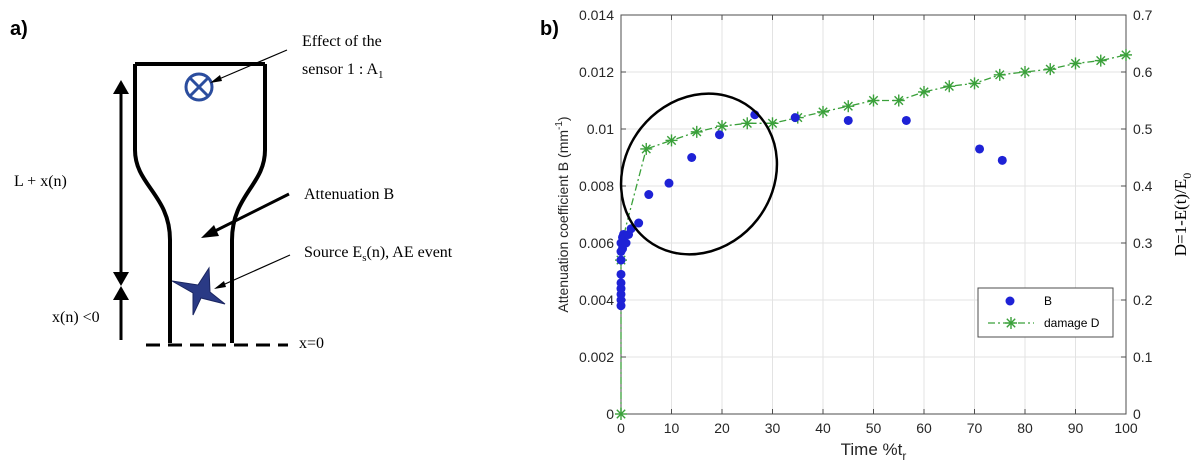  I want to click on legend-b-marker, so click(1010, 301).